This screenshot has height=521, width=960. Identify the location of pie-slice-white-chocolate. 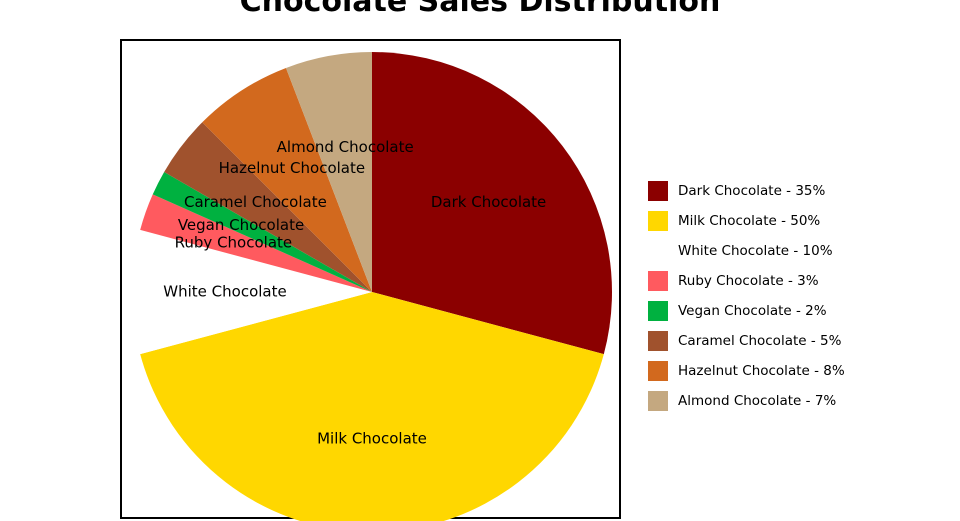
(252, 292).